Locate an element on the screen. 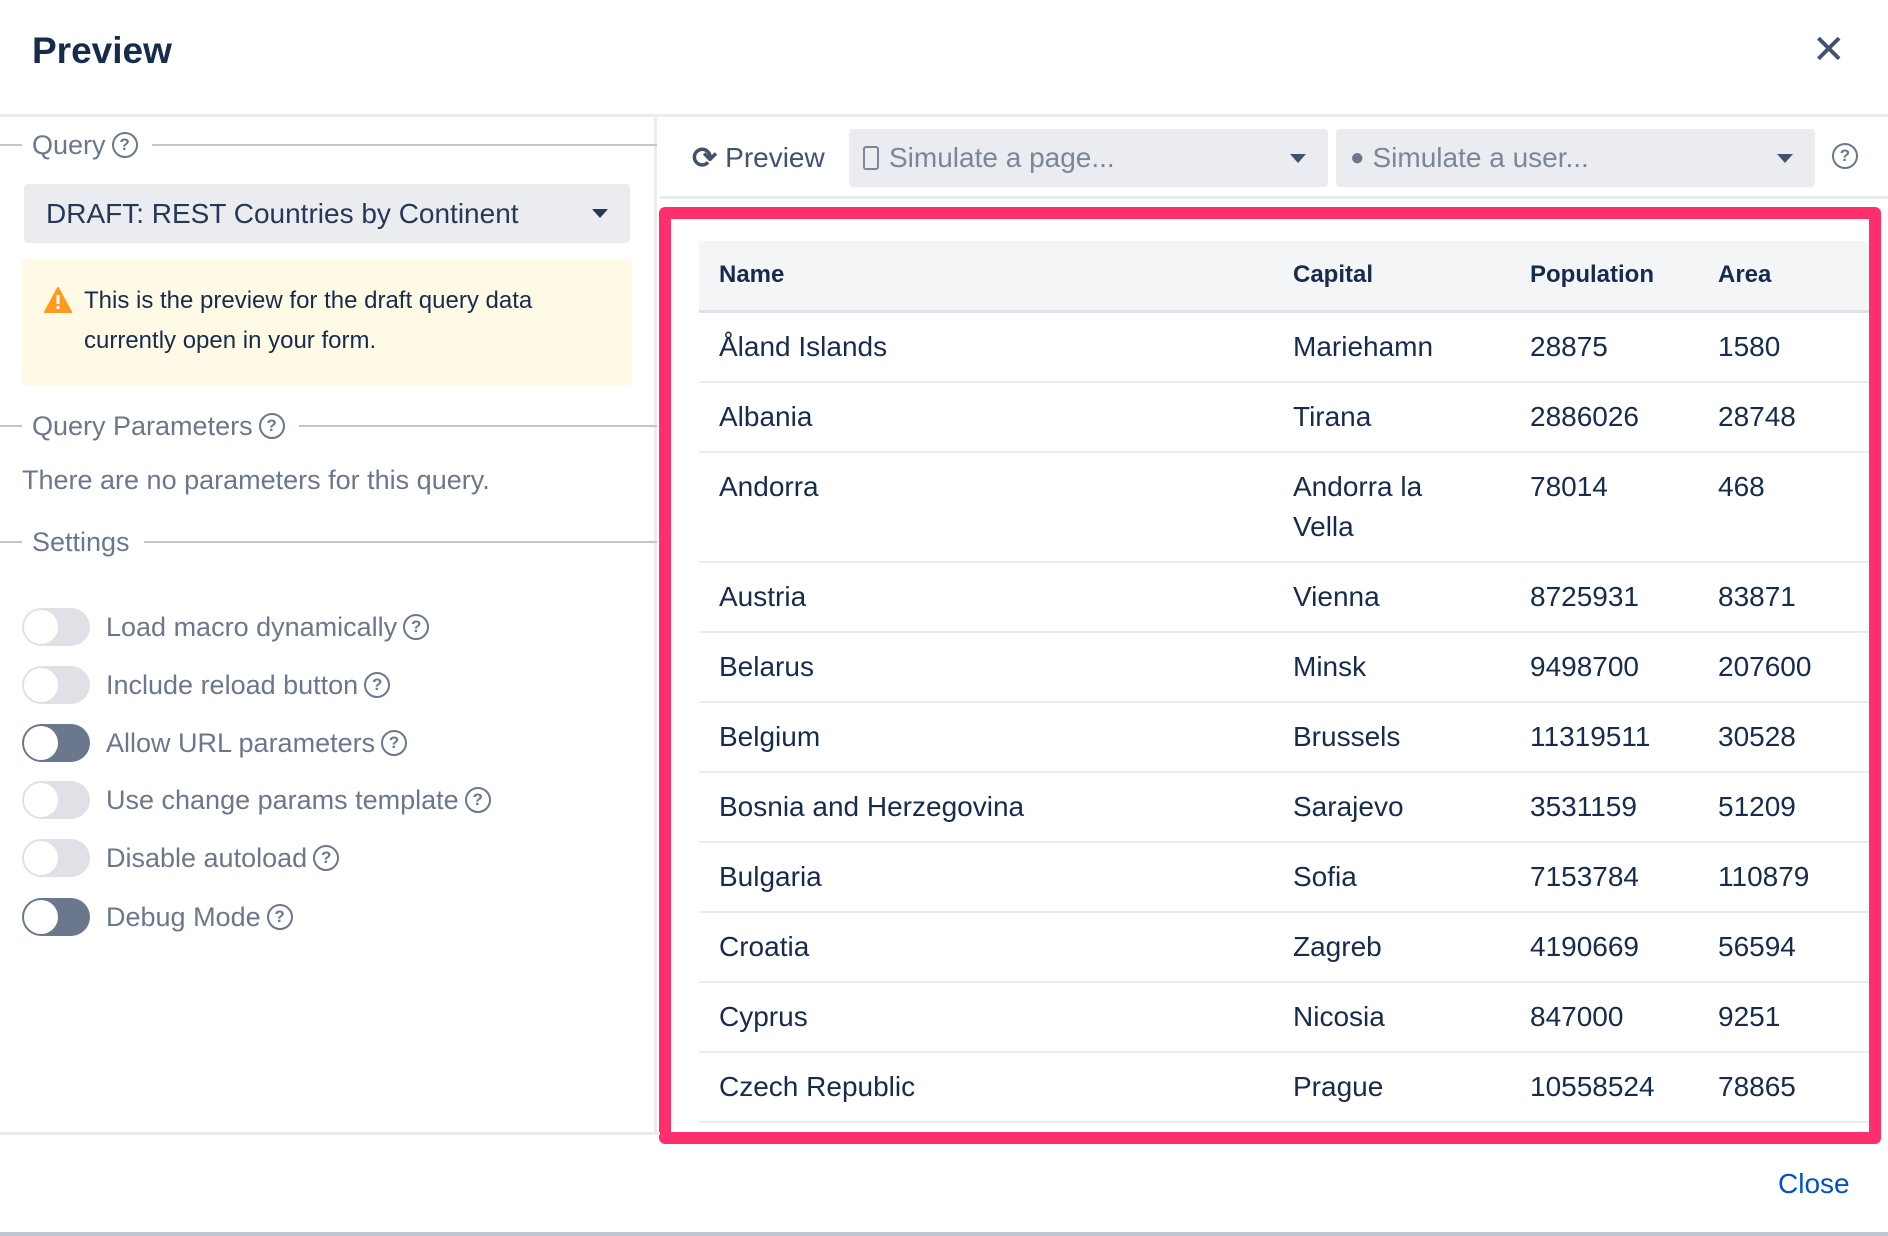 The image size is (1888, 1236). preview-button: ⟳ Preview is located at coordinates (758, 158).